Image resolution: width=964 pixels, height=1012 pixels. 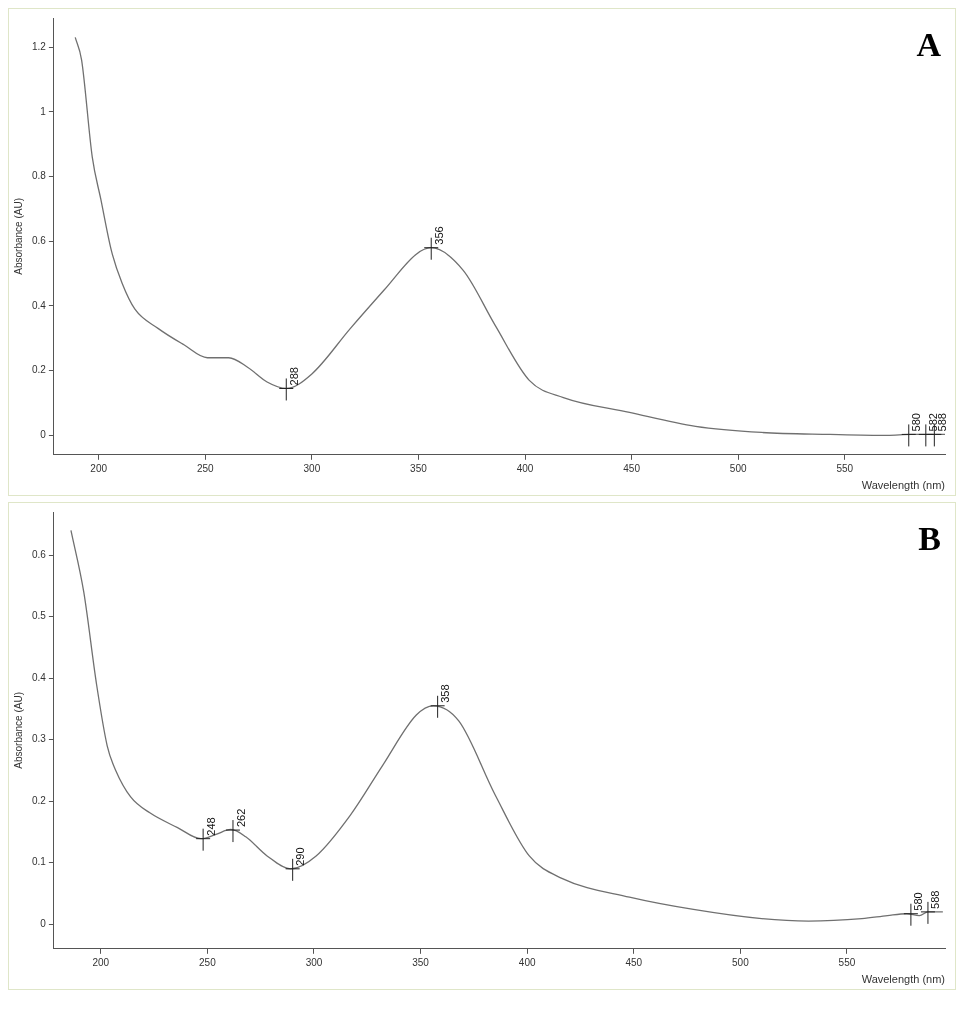 I want to click on annotation: 248, so click(x=210, y=826).